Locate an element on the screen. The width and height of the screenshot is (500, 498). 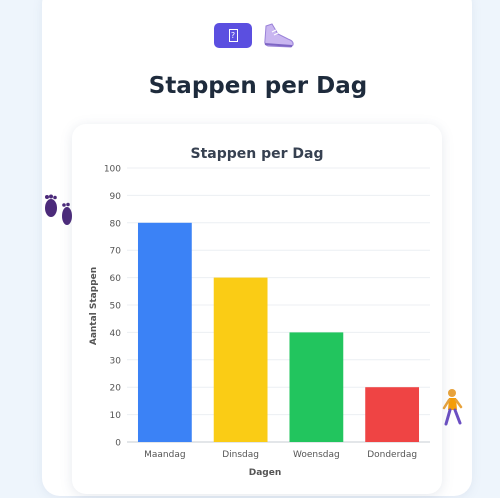
bar-donderdag is located at coordinates (392, 414).